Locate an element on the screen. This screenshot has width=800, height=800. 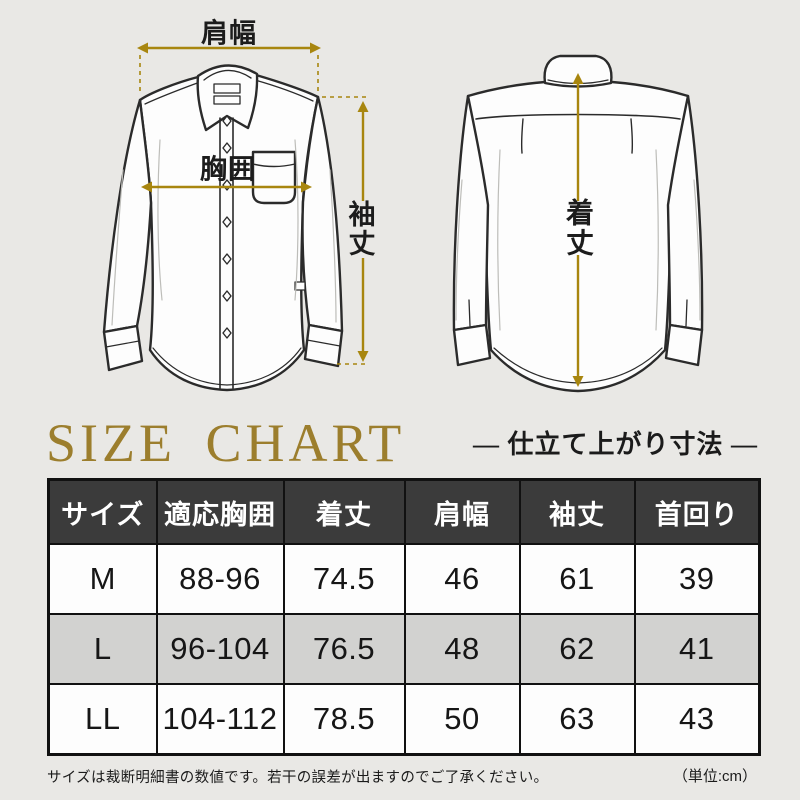
front-fold-lines is located at coordinates (224, 232).